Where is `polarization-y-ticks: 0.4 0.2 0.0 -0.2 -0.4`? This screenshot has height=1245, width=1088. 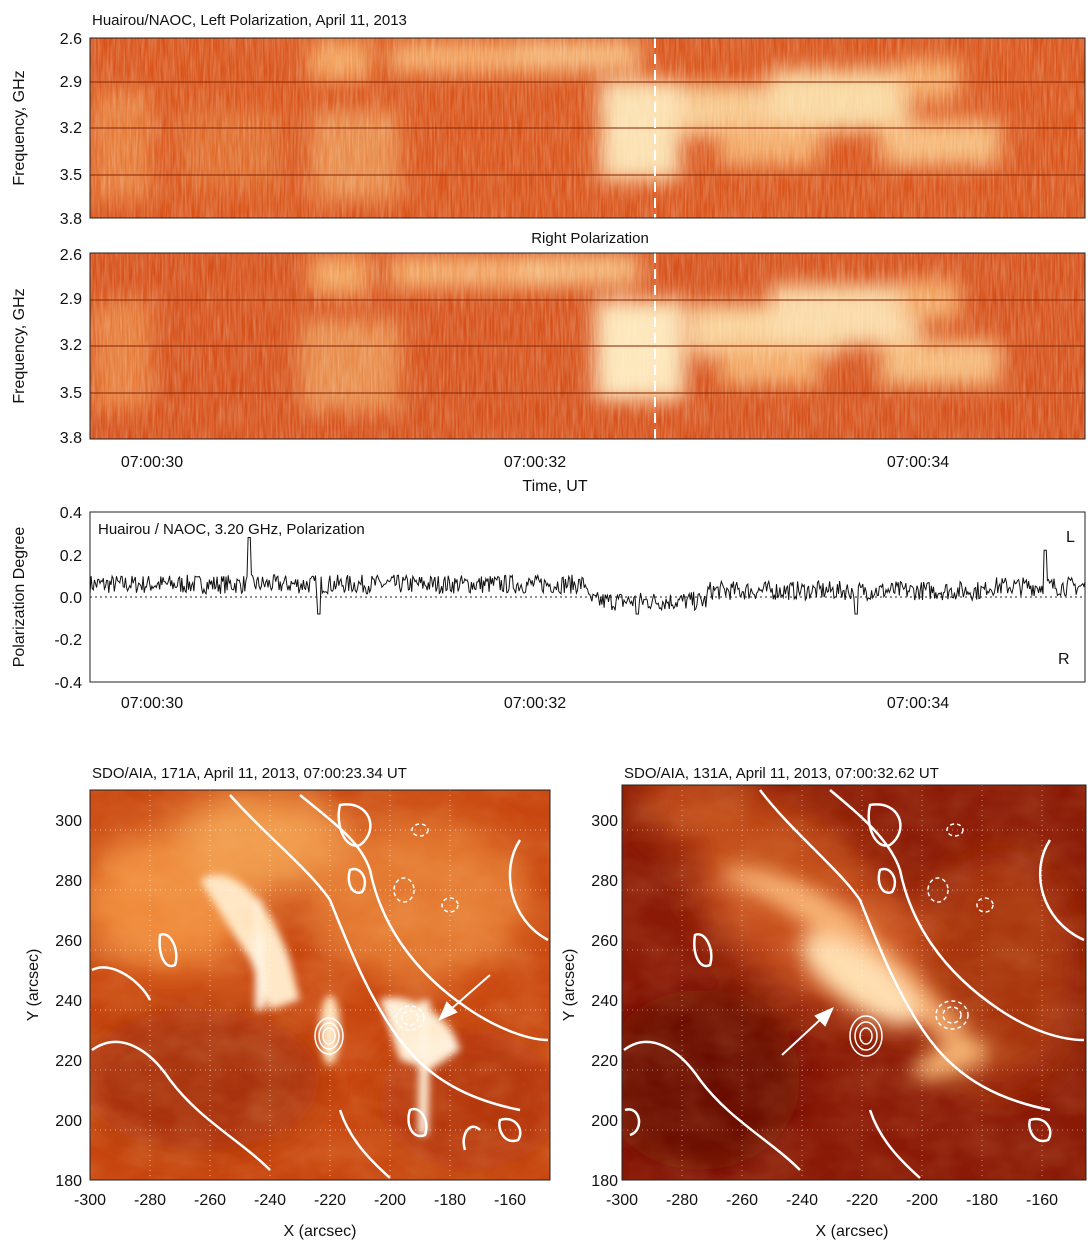
polarization-y-ticks: 0.4 0.2 0.0 -0.2 -0.4 is located at coordinates (68, 598).